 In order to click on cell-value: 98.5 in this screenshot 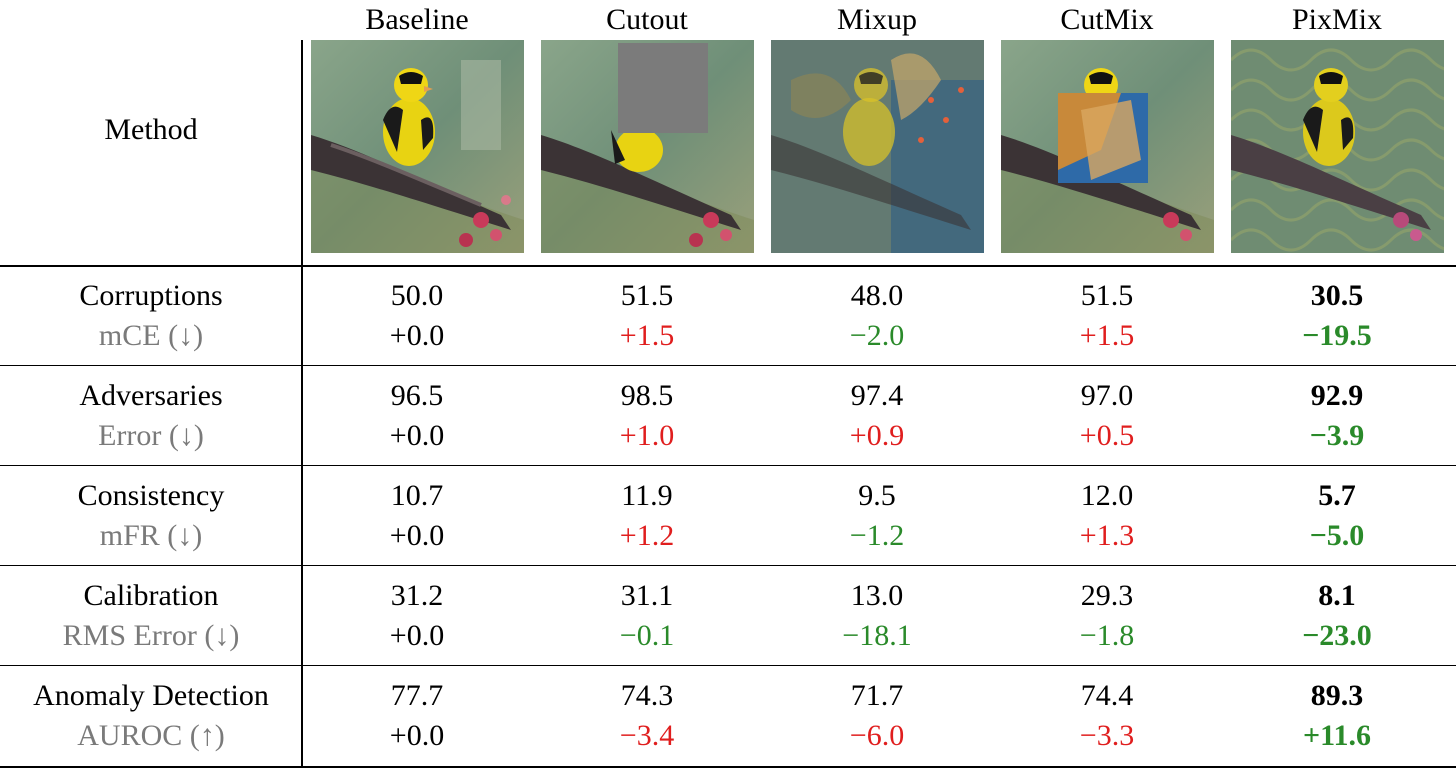, I will do `click(647, 395)`.